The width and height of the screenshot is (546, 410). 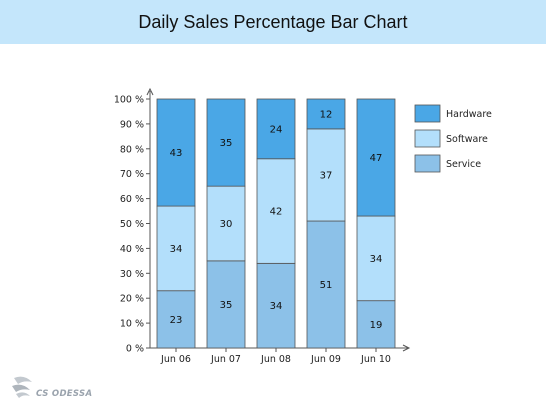 What do you see at coordinates (64, 394) in the screenshot?
I see `logo-text: CS ODESSA` at bounding box center [64, 394].